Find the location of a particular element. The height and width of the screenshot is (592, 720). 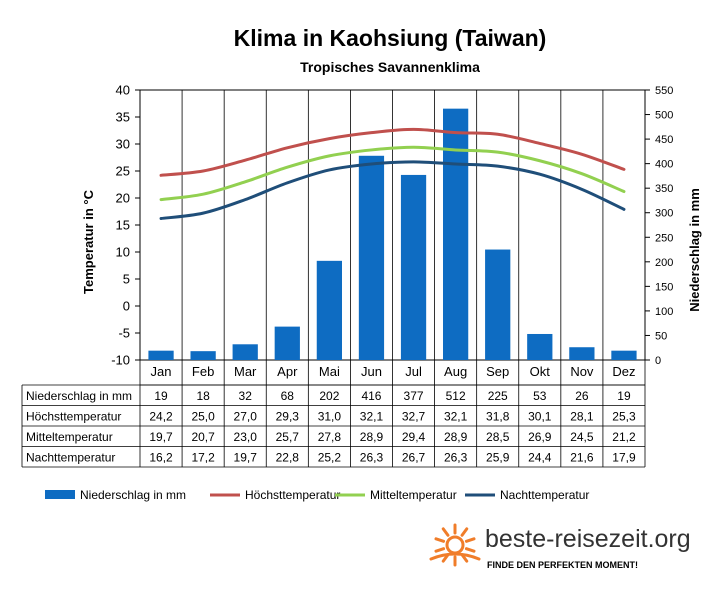

legend-label: Höchsttemperatur is located at coordinates (292, 495).